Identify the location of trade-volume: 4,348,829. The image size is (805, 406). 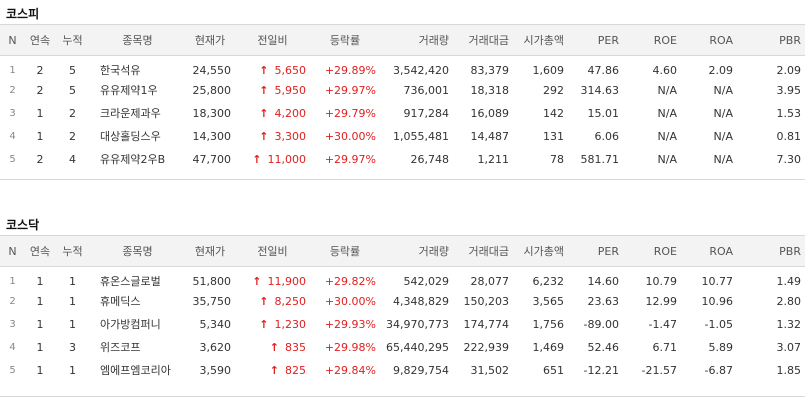
(421, 301).